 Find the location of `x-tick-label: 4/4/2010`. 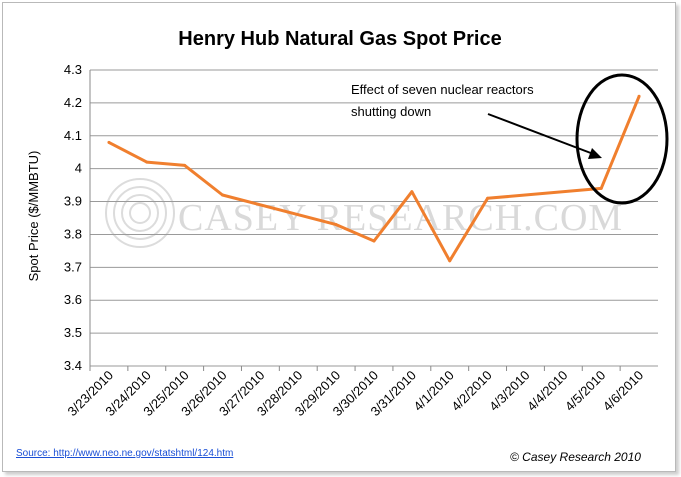

x-tick-label: 4/4/2010 is located at coordinates (547, 391).